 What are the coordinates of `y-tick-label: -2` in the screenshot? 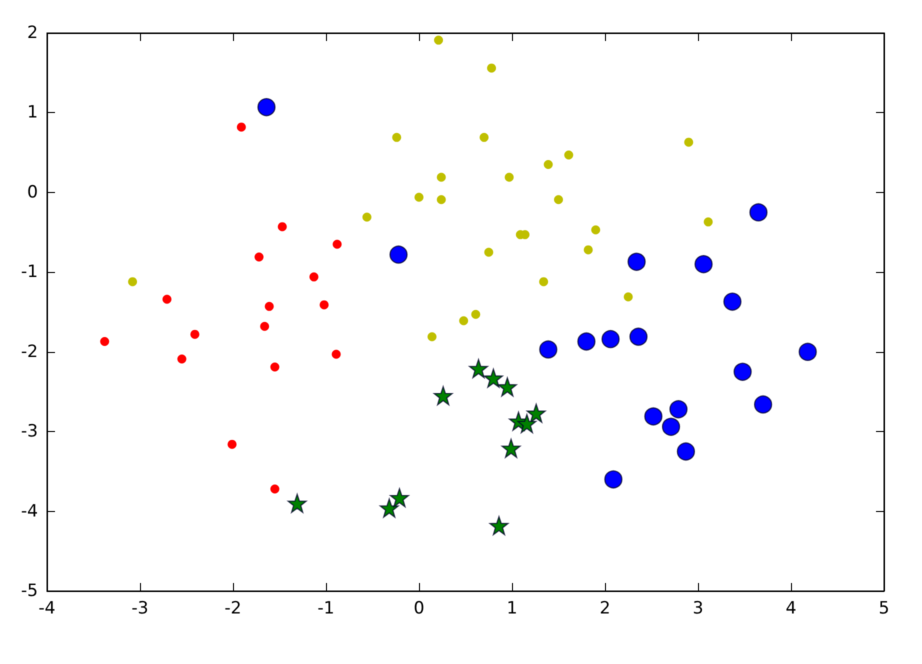 It's located at (29, 352).